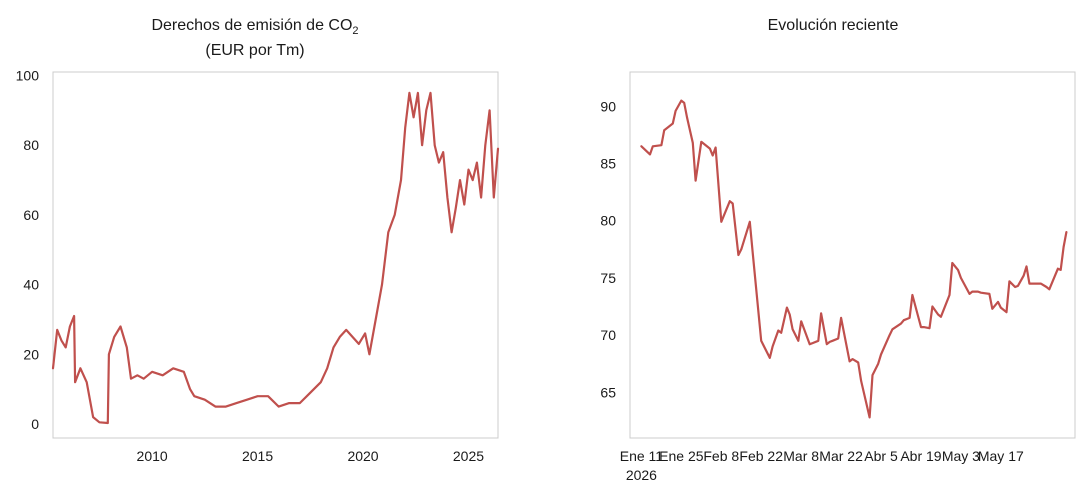 Image resolution: width=1078 pixels, height=482 pixels. I want to click on chart-left-title: Derechos de emisión de CO2, so click(254, 27).